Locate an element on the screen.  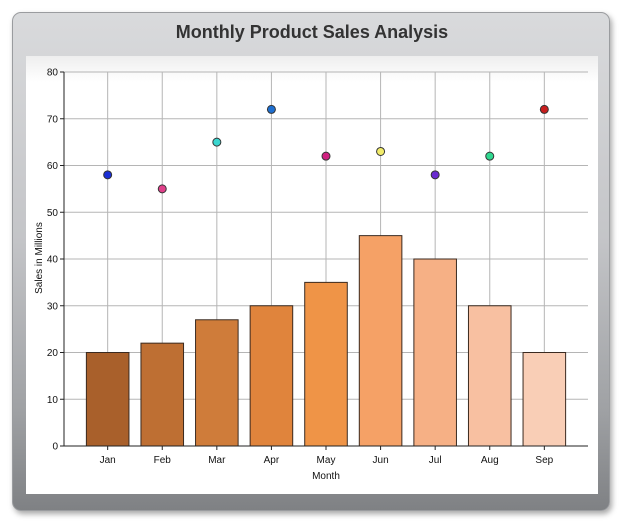
chart-title: Monthly Product Sales Analysis is located at coordinates (312, 32).